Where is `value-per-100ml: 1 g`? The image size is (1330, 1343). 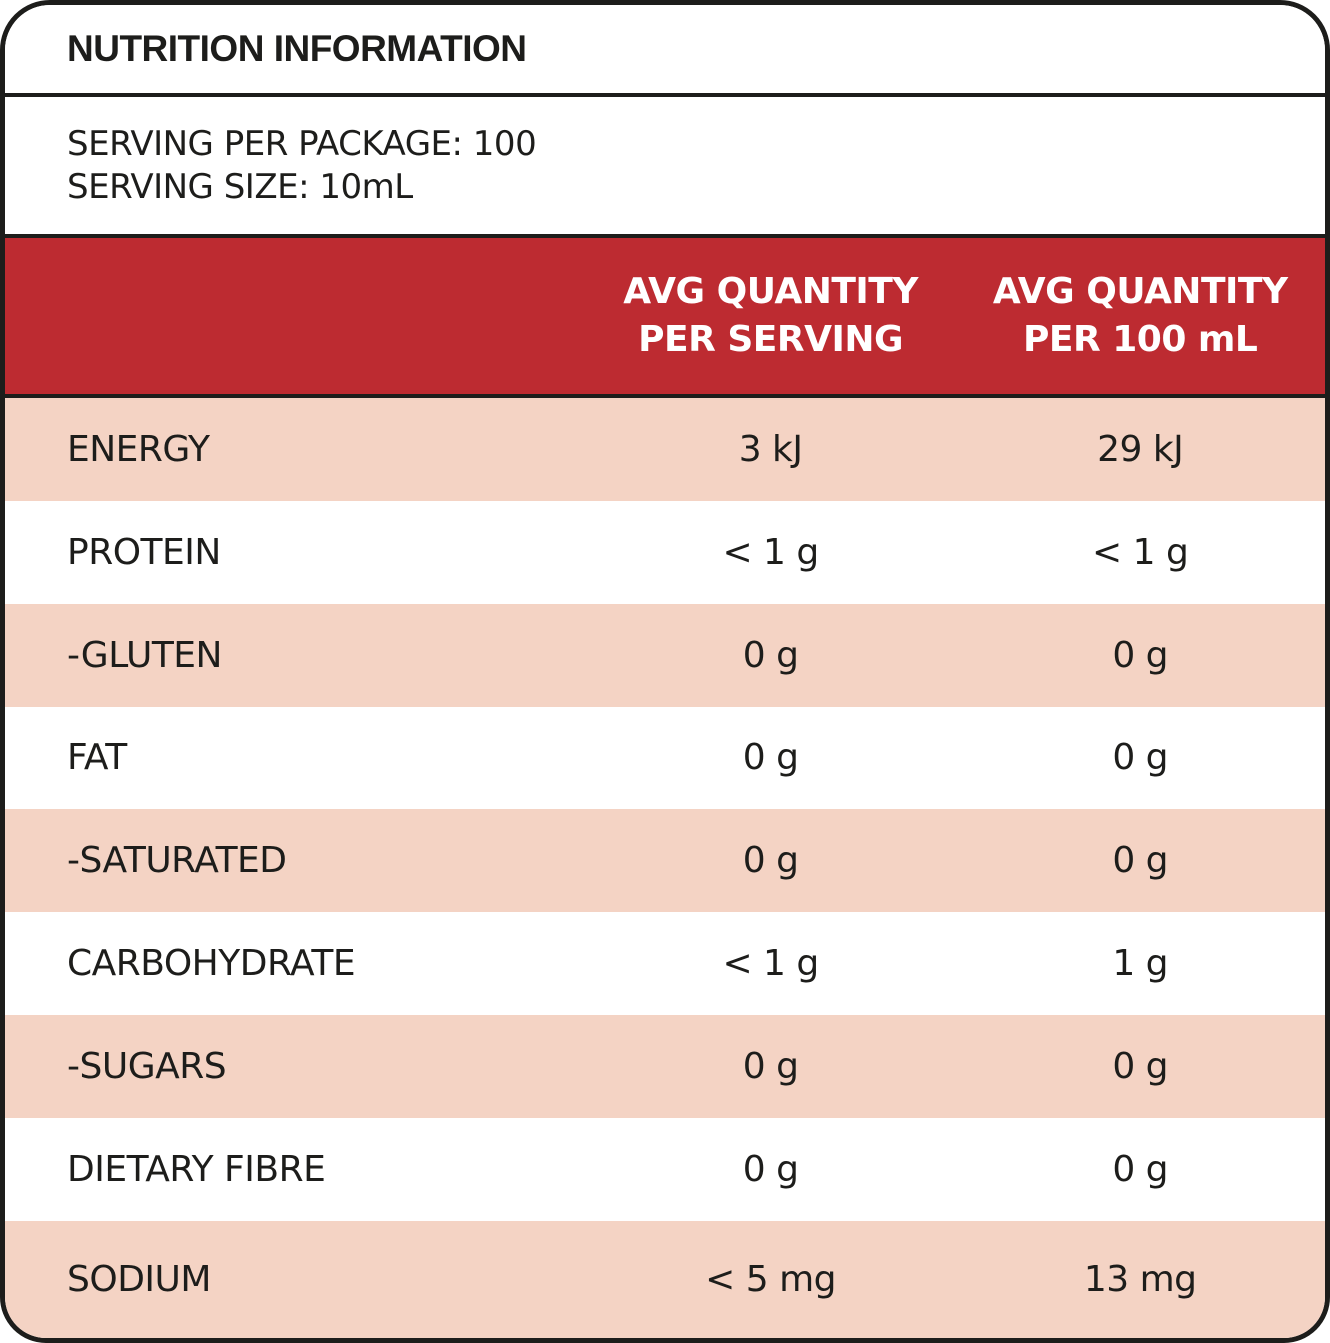 value-per-100ml: 1 g is located at coordinates (1140, 964).